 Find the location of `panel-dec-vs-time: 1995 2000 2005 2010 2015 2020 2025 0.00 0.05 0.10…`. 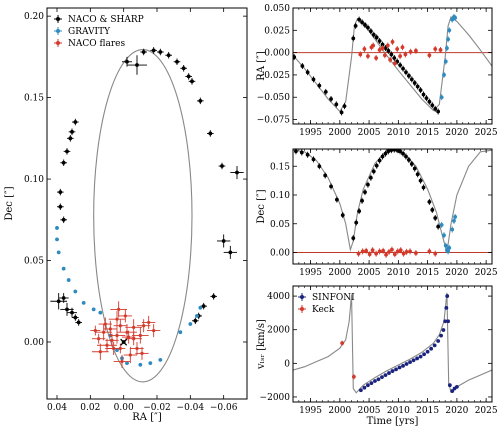

panel-dec-vs-time: 1995 2000 2005 2010 2015 2020 2025 0.00 0.05 0.10… is located at coordinates (377, 213).